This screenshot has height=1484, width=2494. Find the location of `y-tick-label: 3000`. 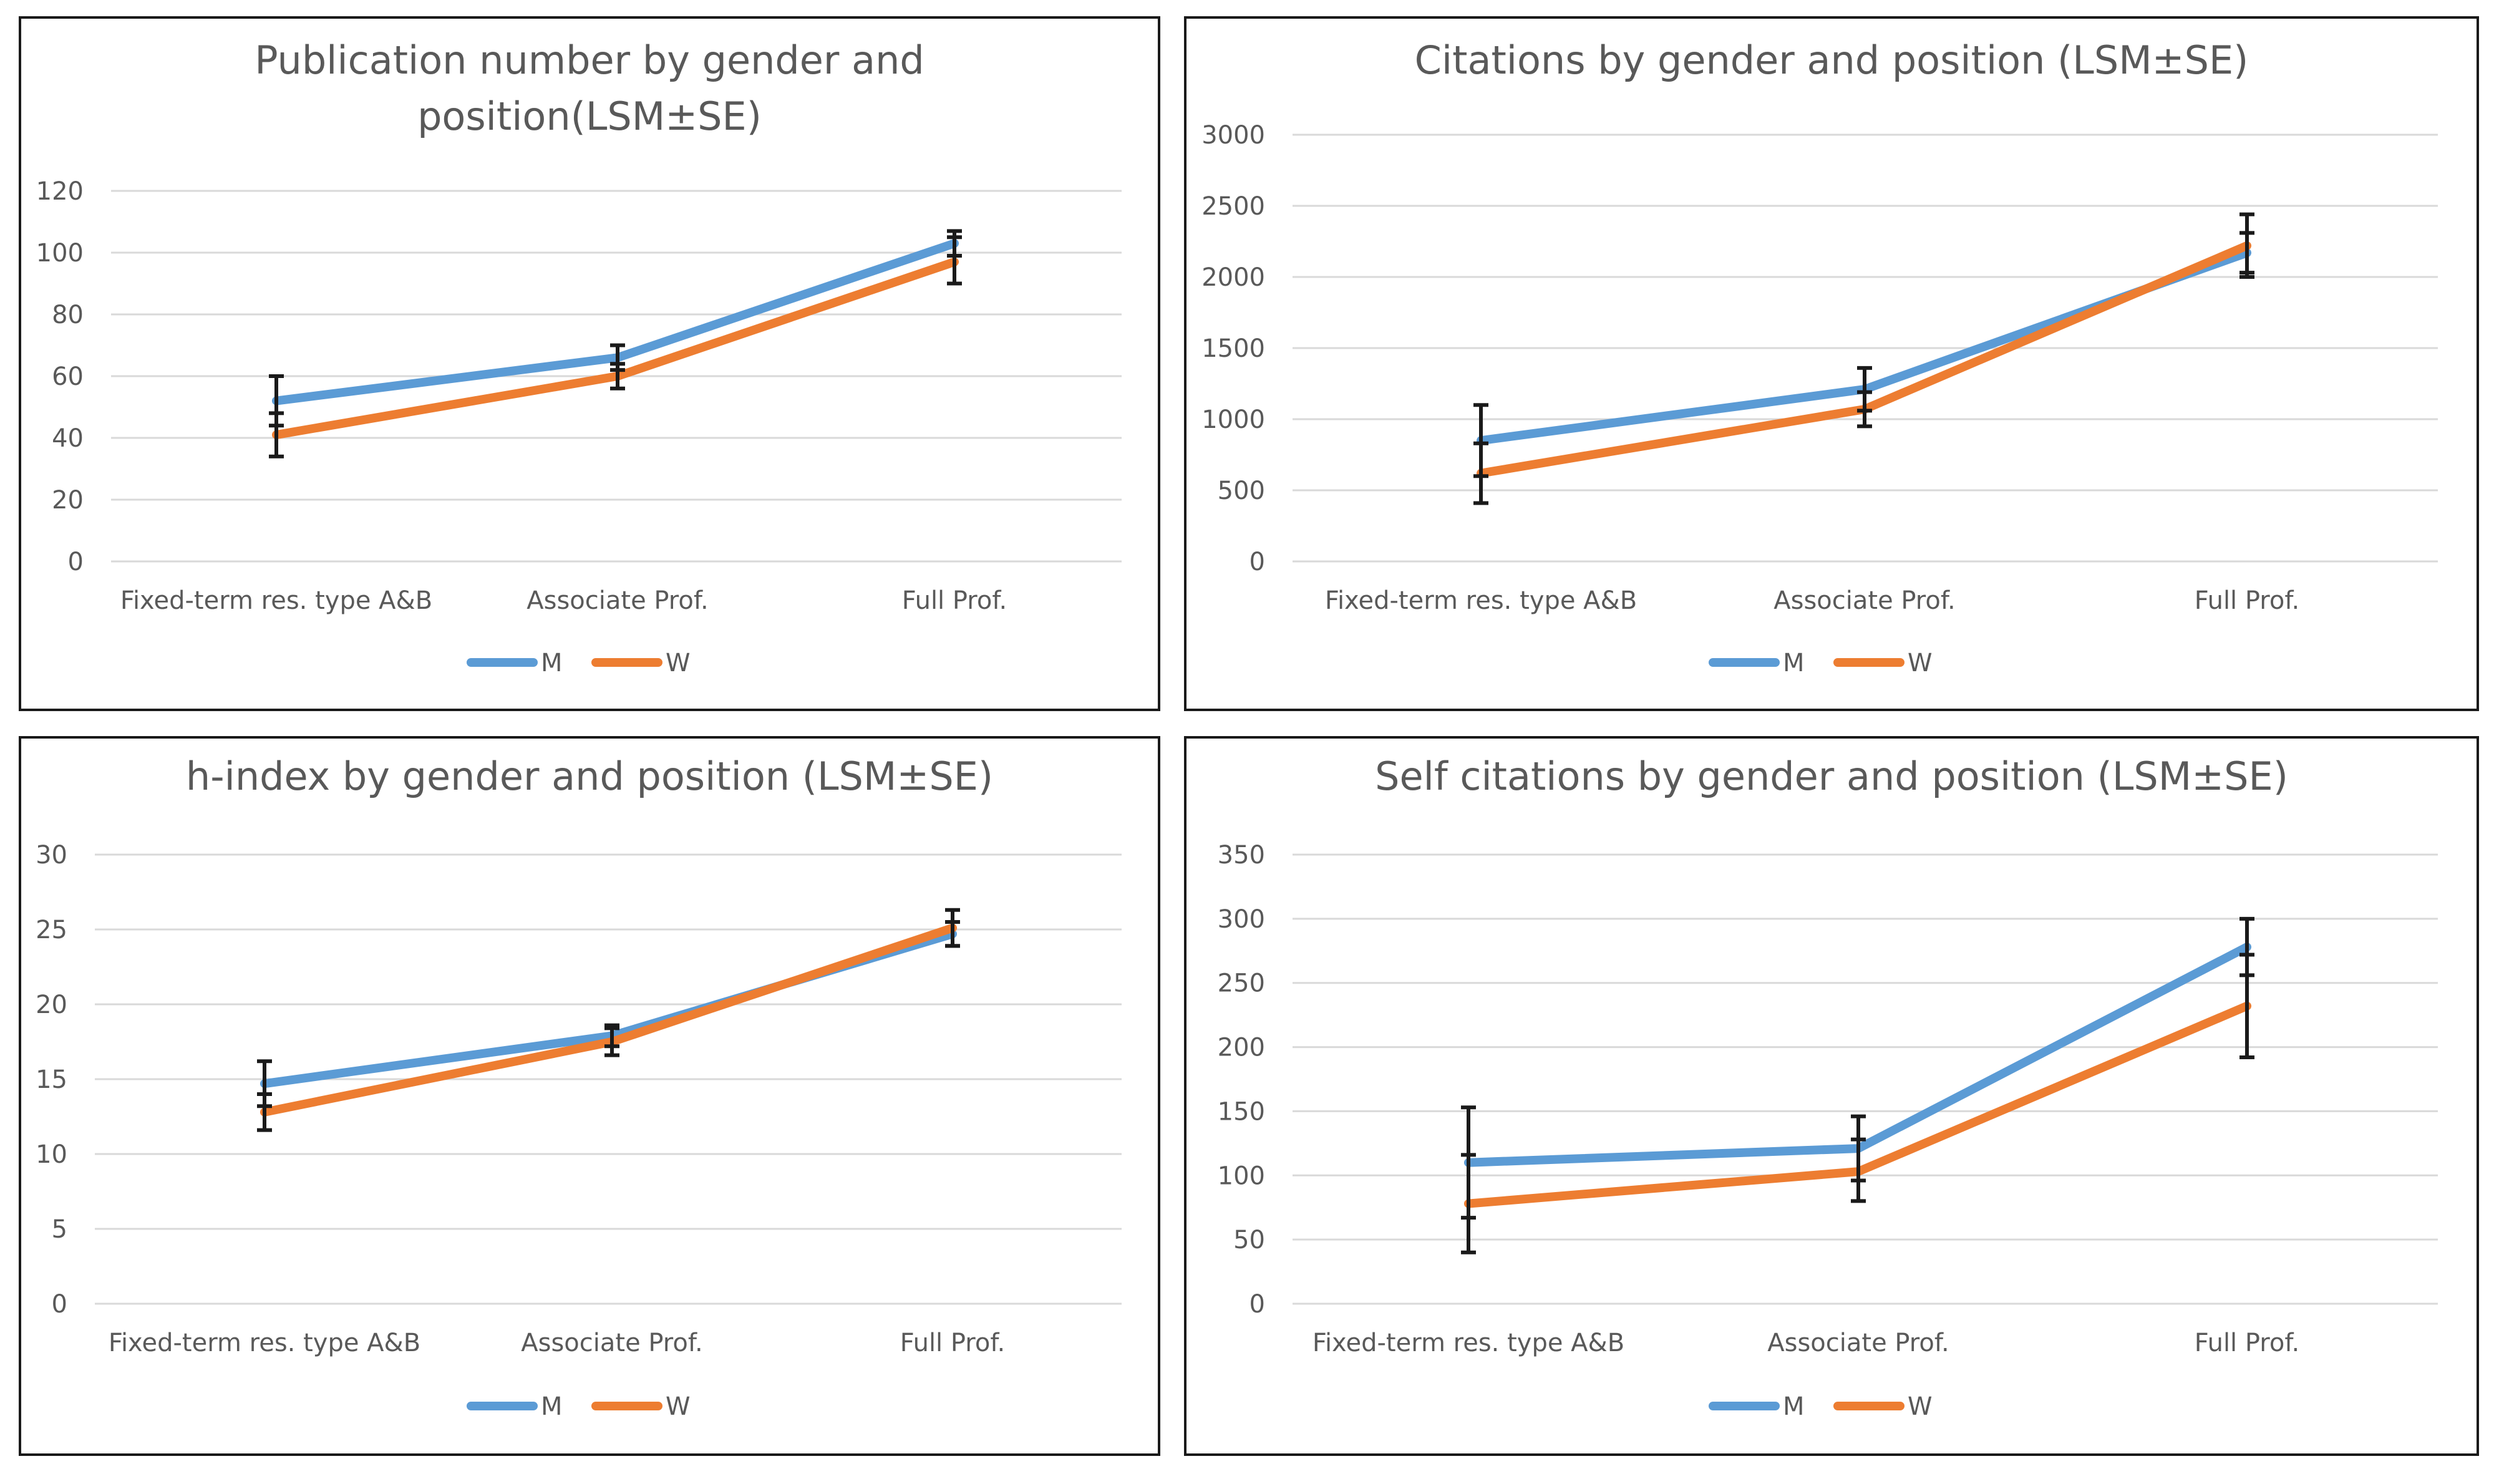

y-tick-label: 3000 is located at coordinates (1233, 135).